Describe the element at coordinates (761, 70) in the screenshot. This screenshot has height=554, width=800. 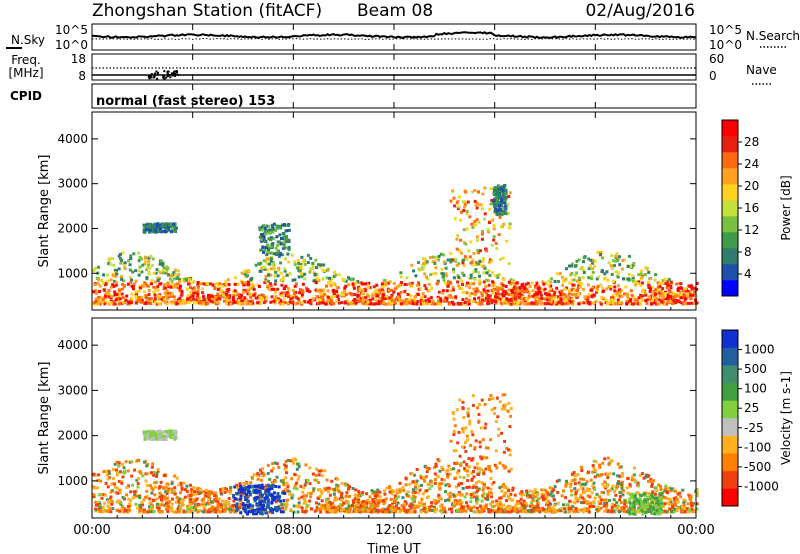
I see `nave-label: Nave` at that location.